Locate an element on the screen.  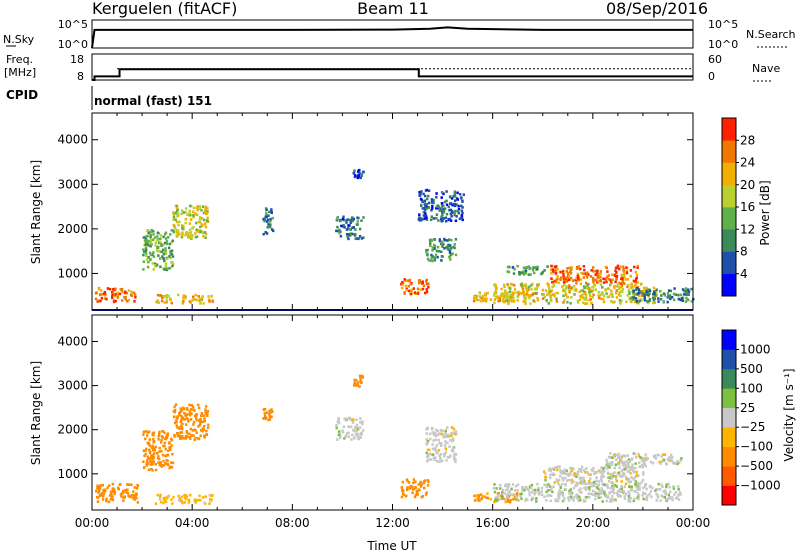
power-colorbar-tick-label-6: 28 is located at coordinates (747, 140).